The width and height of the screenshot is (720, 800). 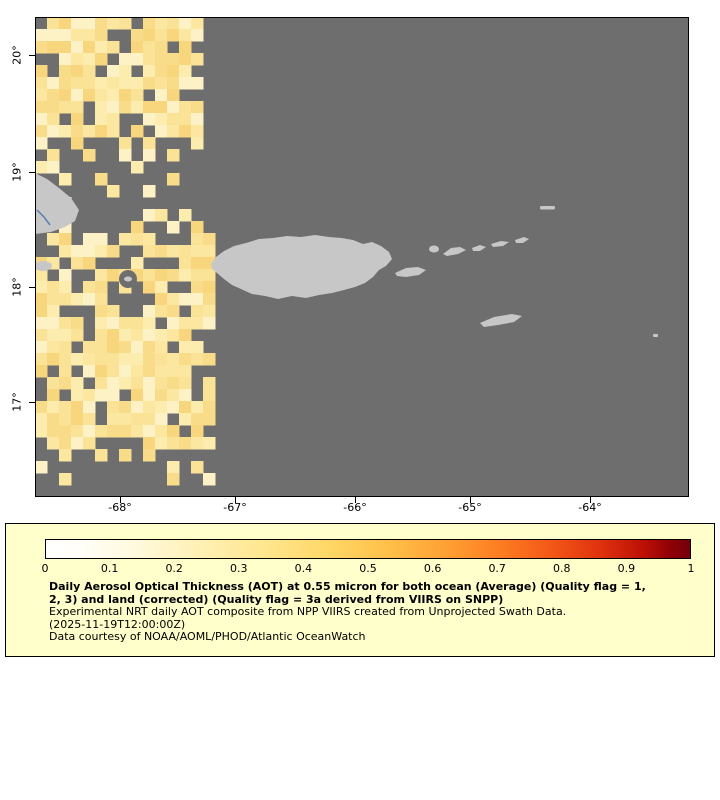 What do you see at coordinates (17, 402) in the screenshot?
I see `y-axis-label-17: 17°` at bounding box center [17, 402].